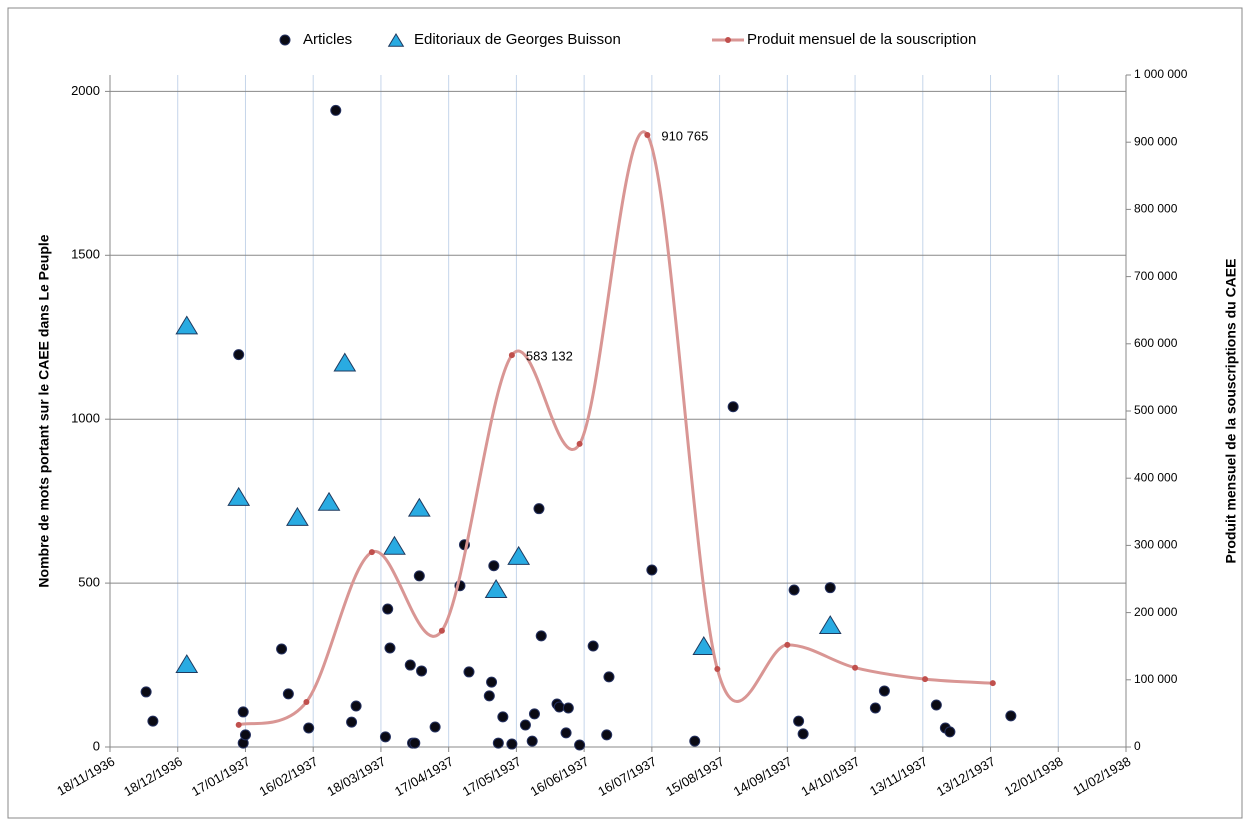  Describe the element at coordinates (1156, 477) in the screenshot. I see `y2-tick-label: 400 000` at that location.